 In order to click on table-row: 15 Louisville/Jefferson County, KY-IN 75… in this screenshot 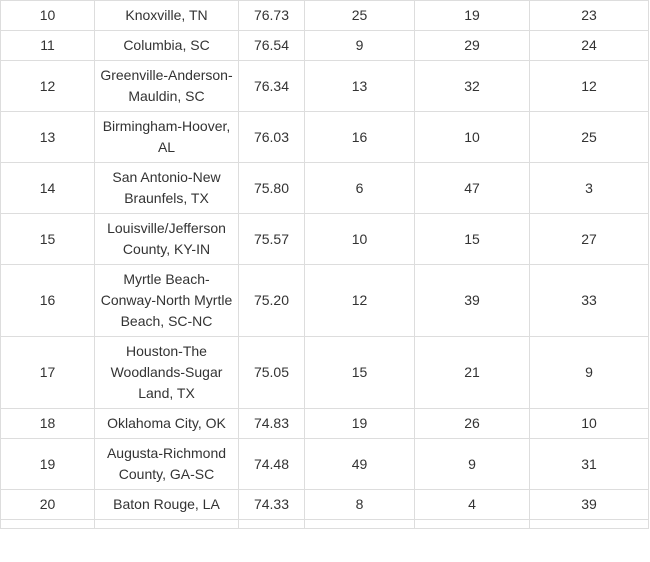, I will do `click(324, 239)`.